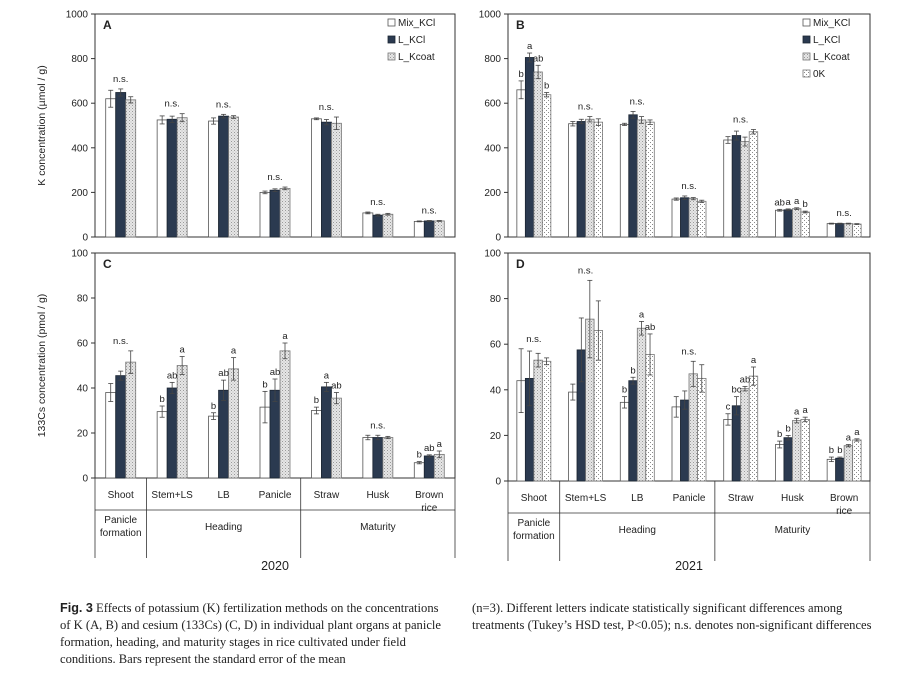 The width and height of the screenshot is (905, 682). What do you see at coordinates (496, 345) in the screenshot?
I see `y-tick-label: 60` at bounding box center [496, 345].